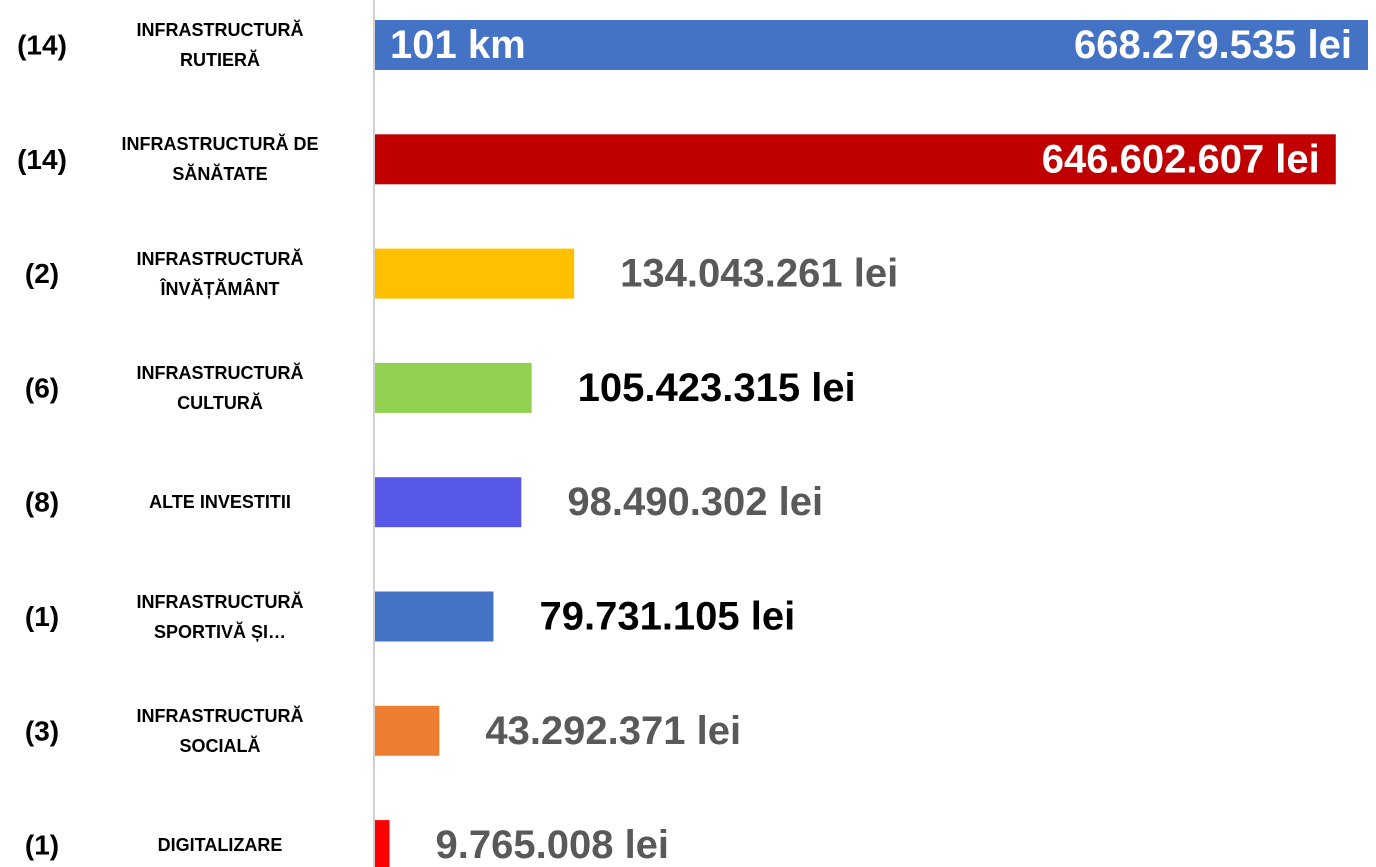 The height and width of the screenshot is (867, 1376). I want to click on value-label: 105.423.315 lei, so click(717, 388).